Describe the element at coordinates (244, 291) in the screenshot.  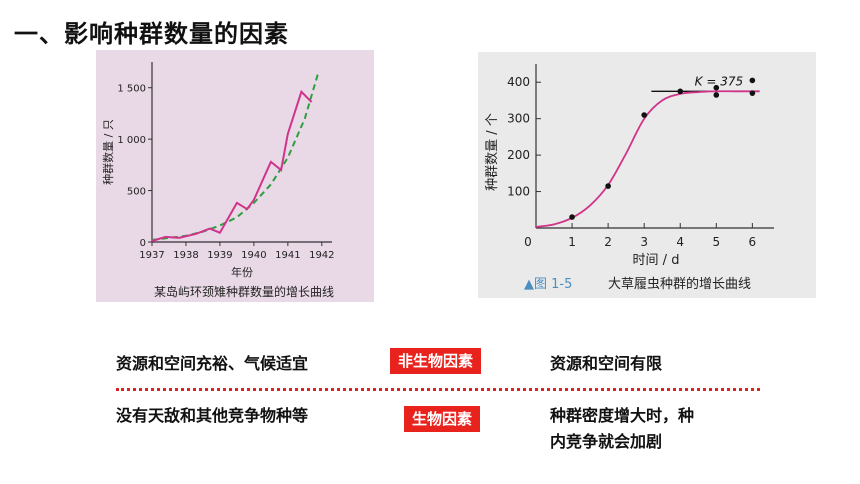
I see `chart1-caption: 某岛屿环颈雉种群数量的增长曲线` at that location.